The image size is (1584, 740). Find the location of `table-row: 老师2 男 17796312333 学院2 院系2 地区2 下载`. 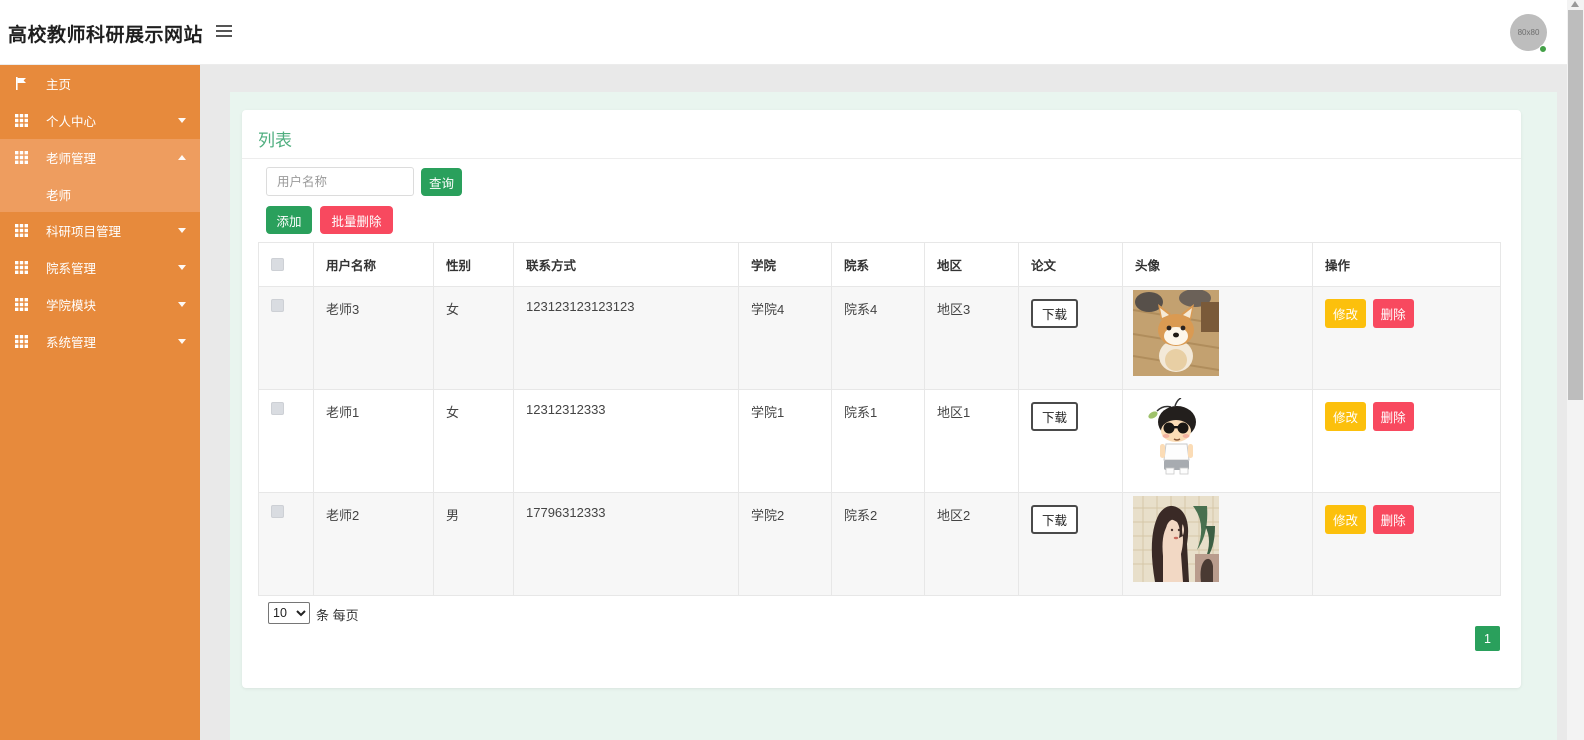

table-row: 老师2 男 17796312333 学院2 院系2 地区2 下载 is located at coordinates (879, 544).